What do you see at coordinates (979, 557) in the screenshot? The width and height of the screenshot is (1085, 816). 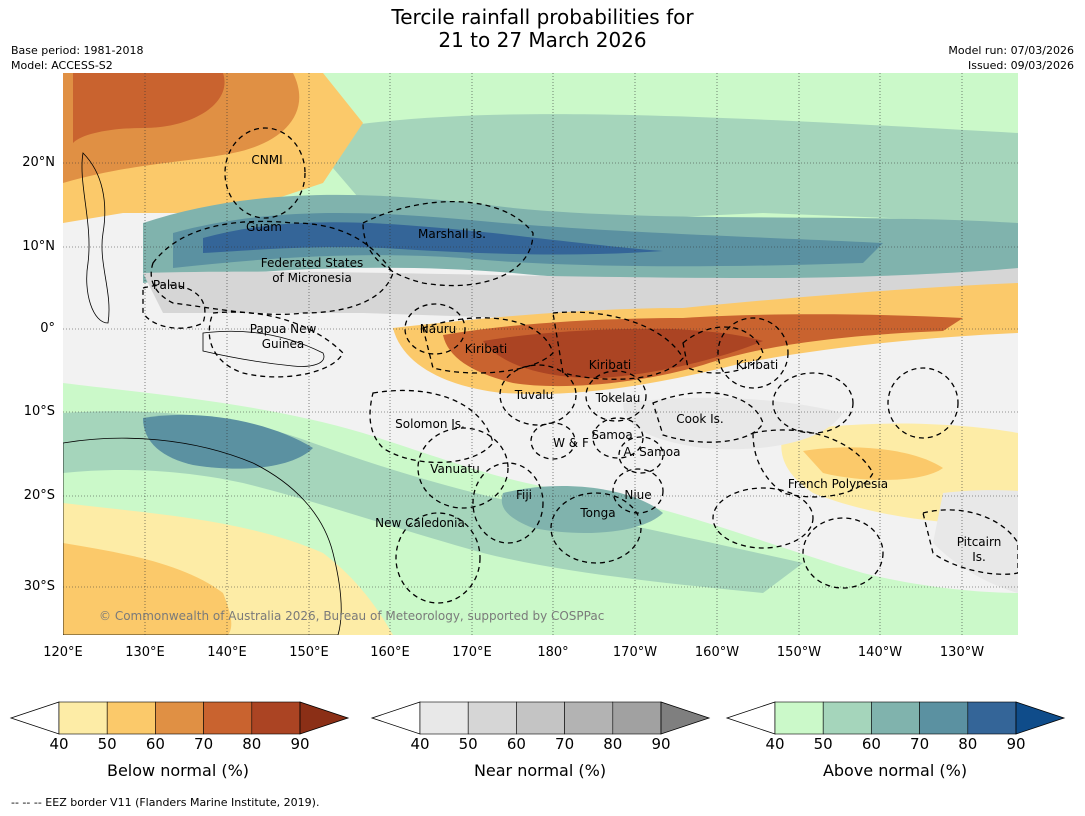 I see `place-pitcairn-line-2: Is.` at bounding box center [979, 557].